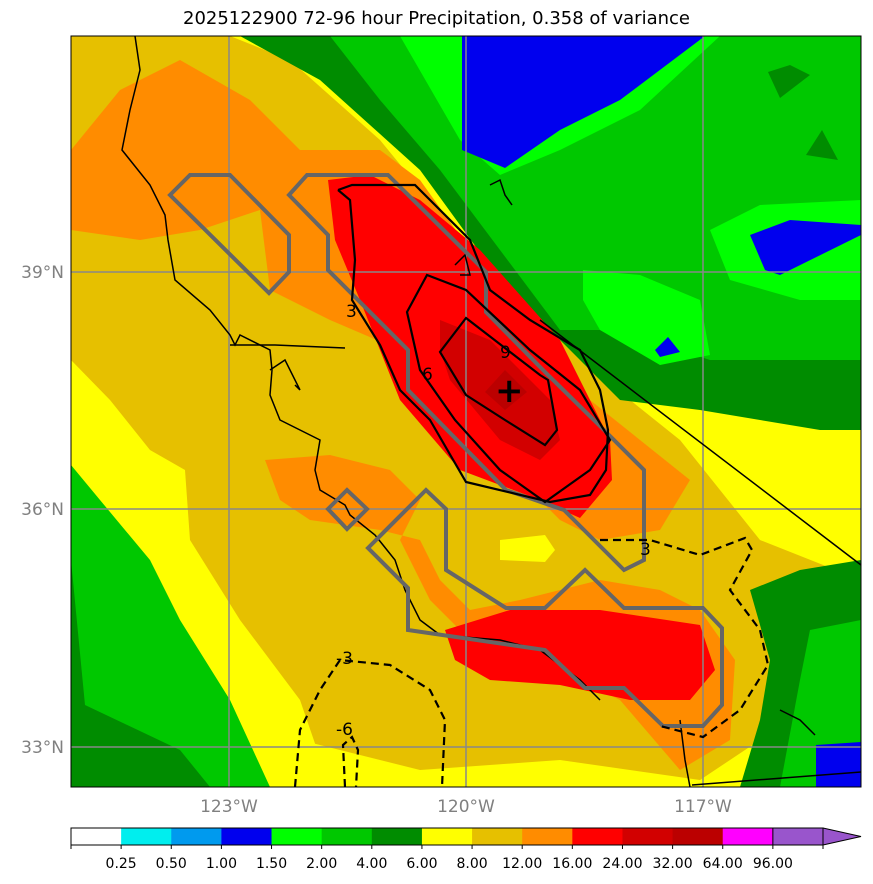  I want to click on colorbar-tick-label: 32.00, so click(673, 864).